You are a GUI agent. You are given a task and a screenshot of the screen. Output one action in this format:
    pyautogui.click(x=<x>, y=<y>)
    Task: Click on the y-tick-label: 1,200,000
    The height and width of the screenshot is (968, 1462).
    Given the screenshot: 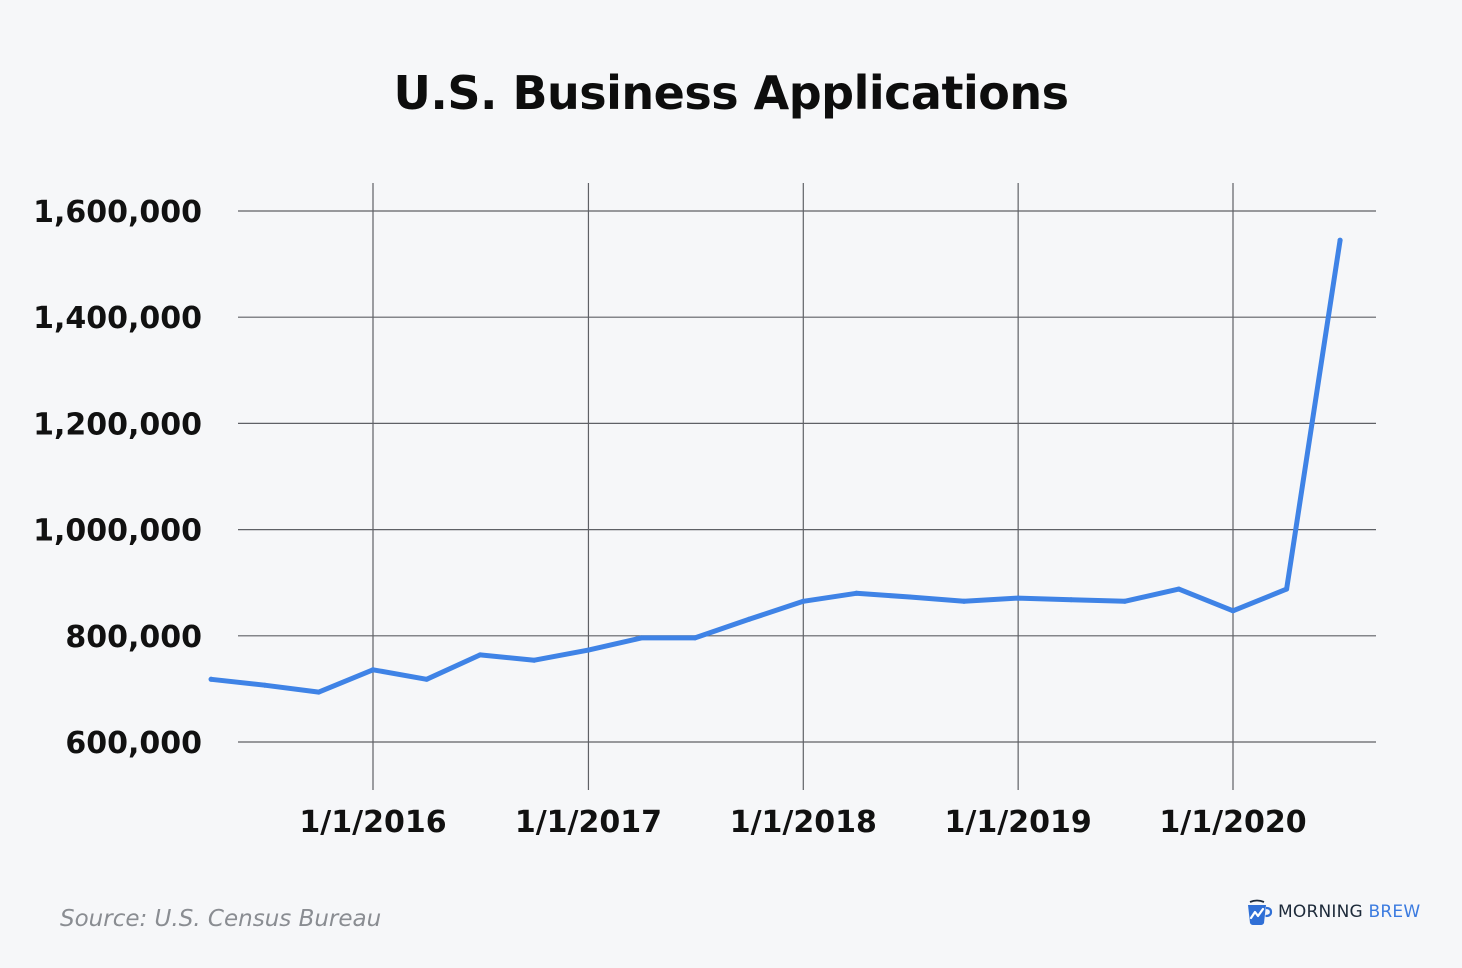 What is the action you would take?
    pyautogui.click(x=117, y=424)
    